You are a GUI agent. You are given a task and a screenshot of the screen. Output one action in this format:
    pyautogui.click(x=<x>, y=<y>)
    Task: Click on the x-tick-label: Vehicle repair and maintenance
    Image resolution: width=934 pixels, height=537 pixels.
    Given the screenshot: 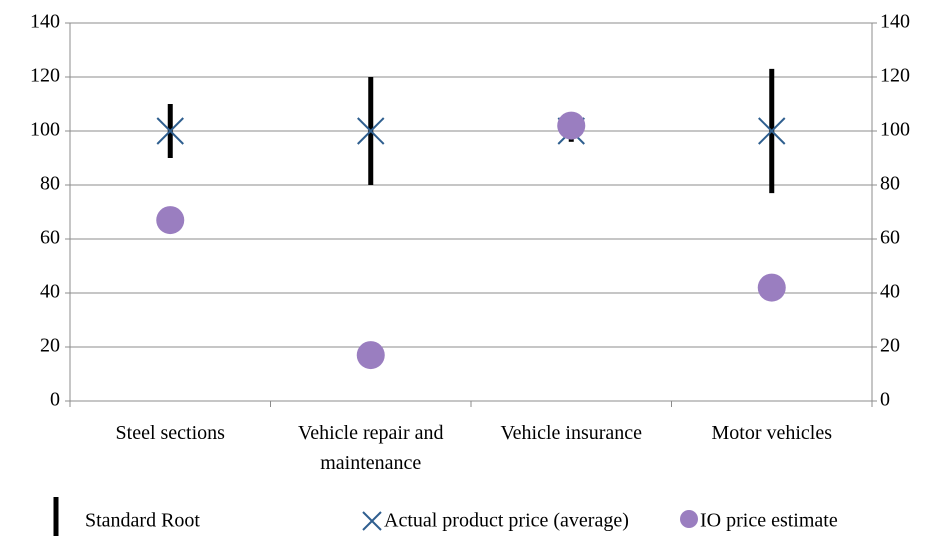 What is the action you would take?
    pyautogui.click(x=371, y=448)
    